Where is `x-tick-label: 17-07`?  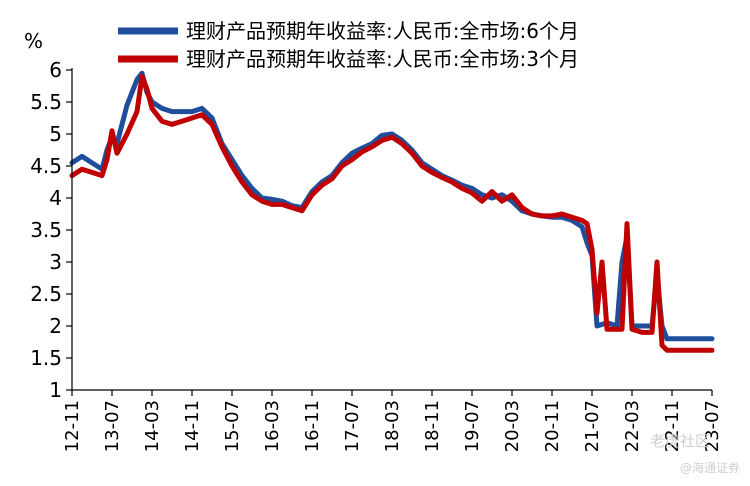
x-tick-label: 17-07 is located at coordinates (352, 426).